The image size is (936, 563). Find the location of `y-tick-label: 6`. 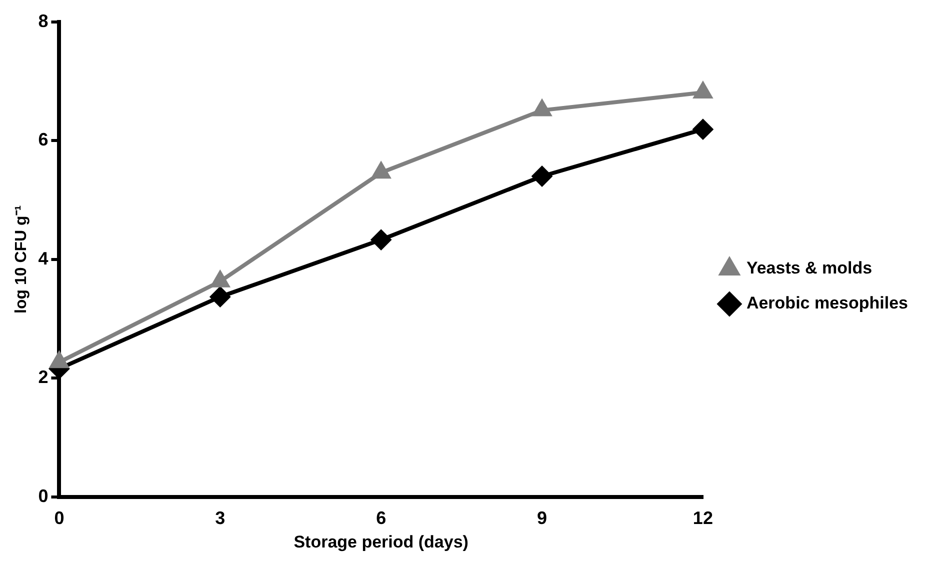

y-tick-label: 6 is located at coordinates (43, 140).